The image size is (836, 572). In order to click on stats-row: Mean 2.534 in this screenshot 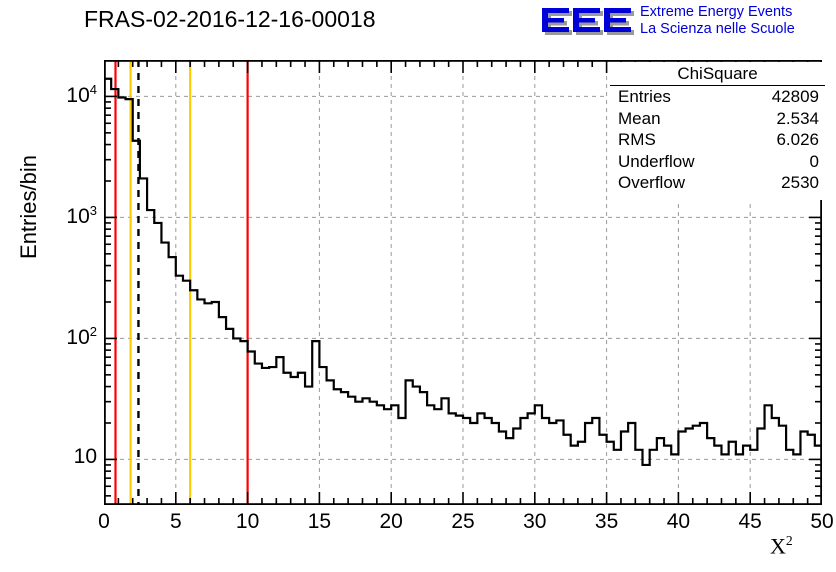, I will do `click(717, 119)`.